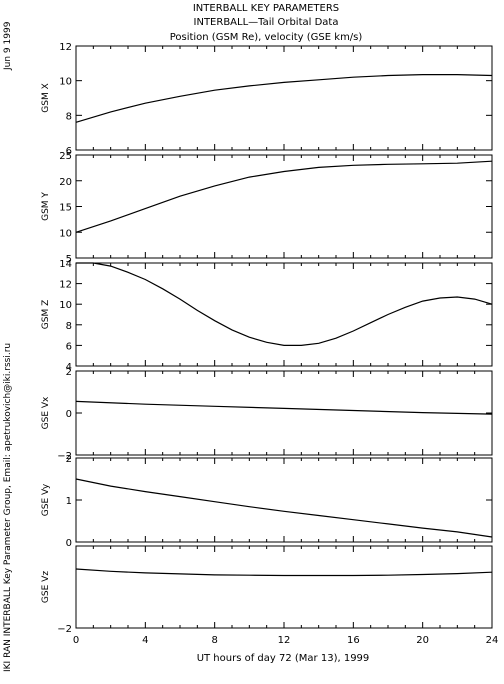 The height and width of the screenshot is (684, 504). Describe the element at coordinates (266, 8) in the screenshot. I see `title-line-1: INTERBALL KEY PARAMETERS` at that location.